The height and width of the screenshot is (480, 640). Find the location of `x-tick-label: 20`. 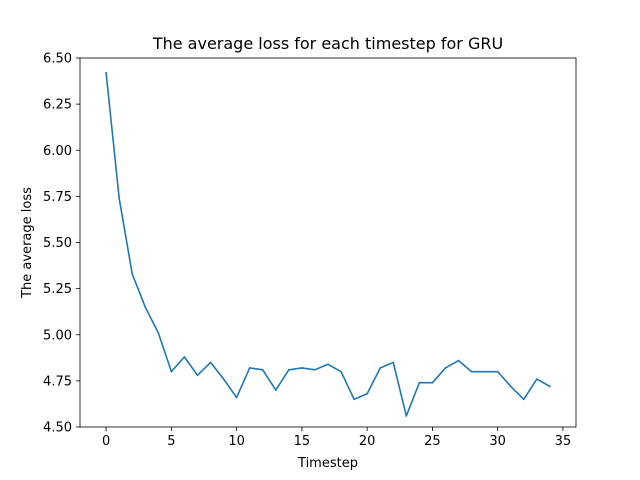

x-tick-label: 20 is located at coordinates (367, 441).